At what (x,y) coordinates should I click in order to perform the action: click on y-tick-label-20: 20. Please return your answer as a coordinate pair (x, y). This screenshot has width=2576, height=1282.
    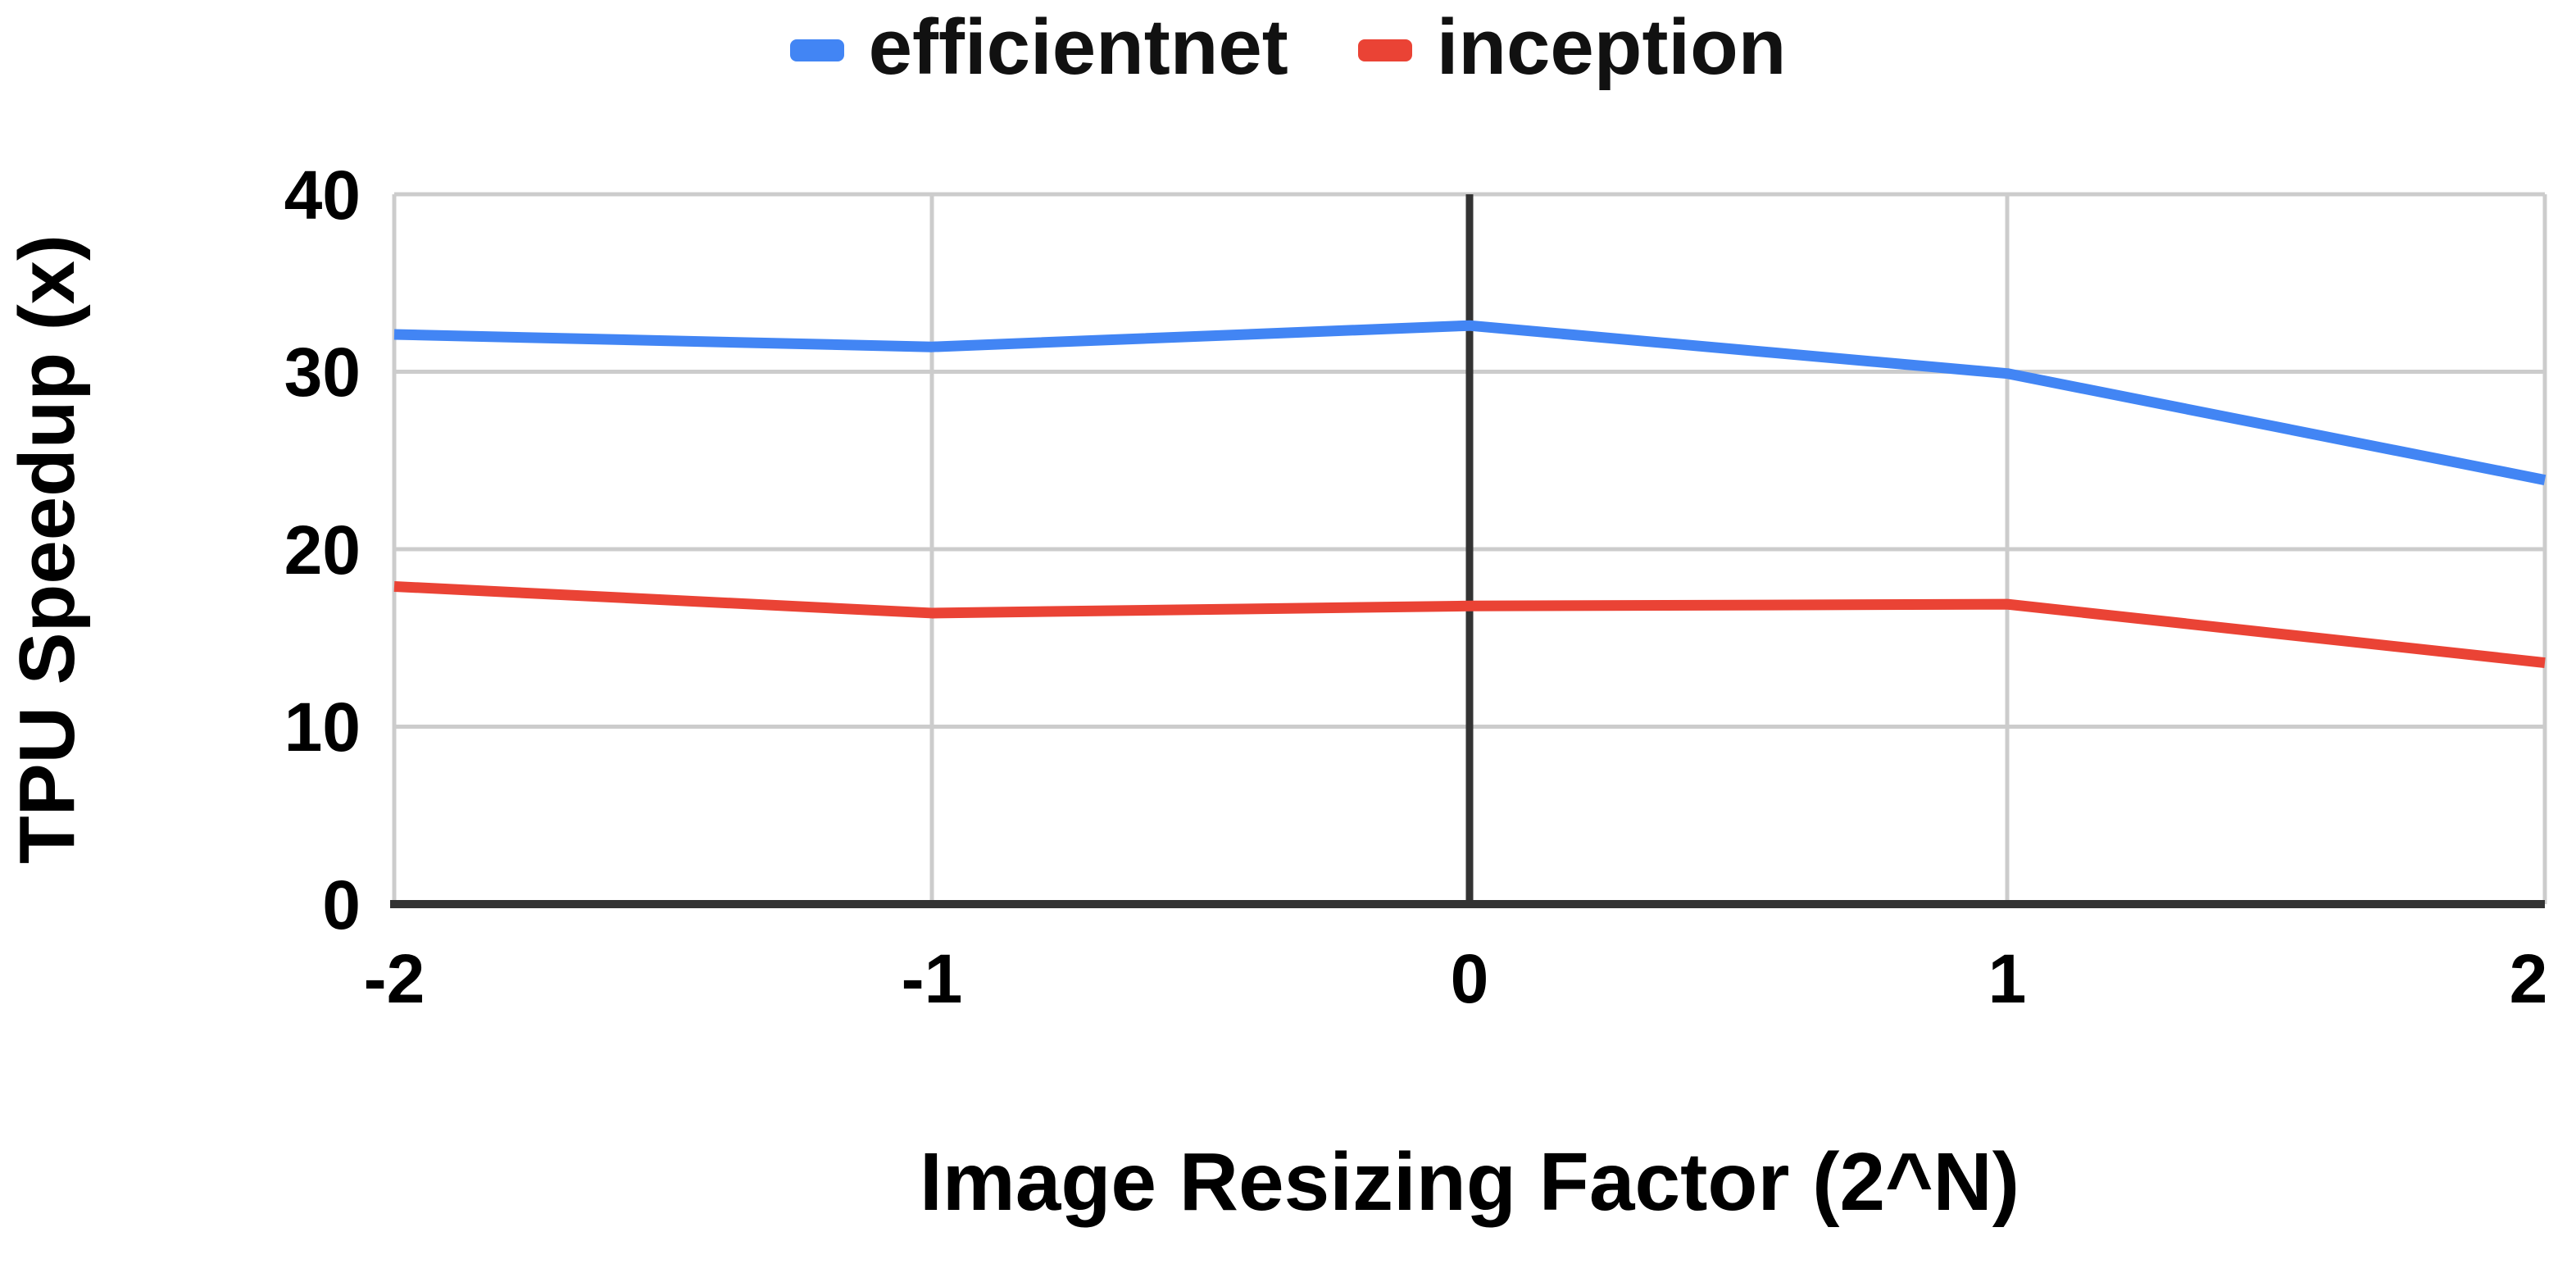
    Looking at the image, I should click on (322, 550).